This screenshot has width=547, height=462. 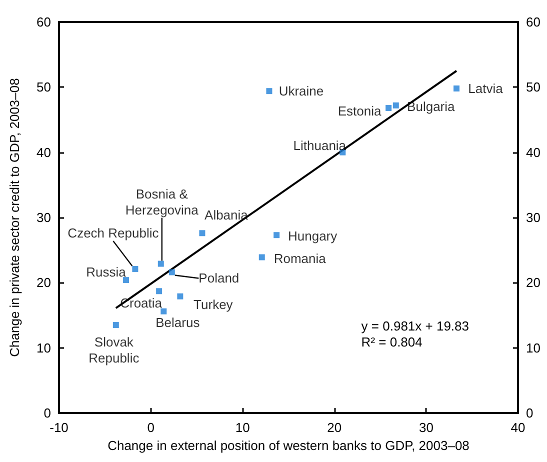 What do you see at coordinates (518, 427) in the screenshot?
I see `x-tick-label: 40` at bounding box center [518, 427].